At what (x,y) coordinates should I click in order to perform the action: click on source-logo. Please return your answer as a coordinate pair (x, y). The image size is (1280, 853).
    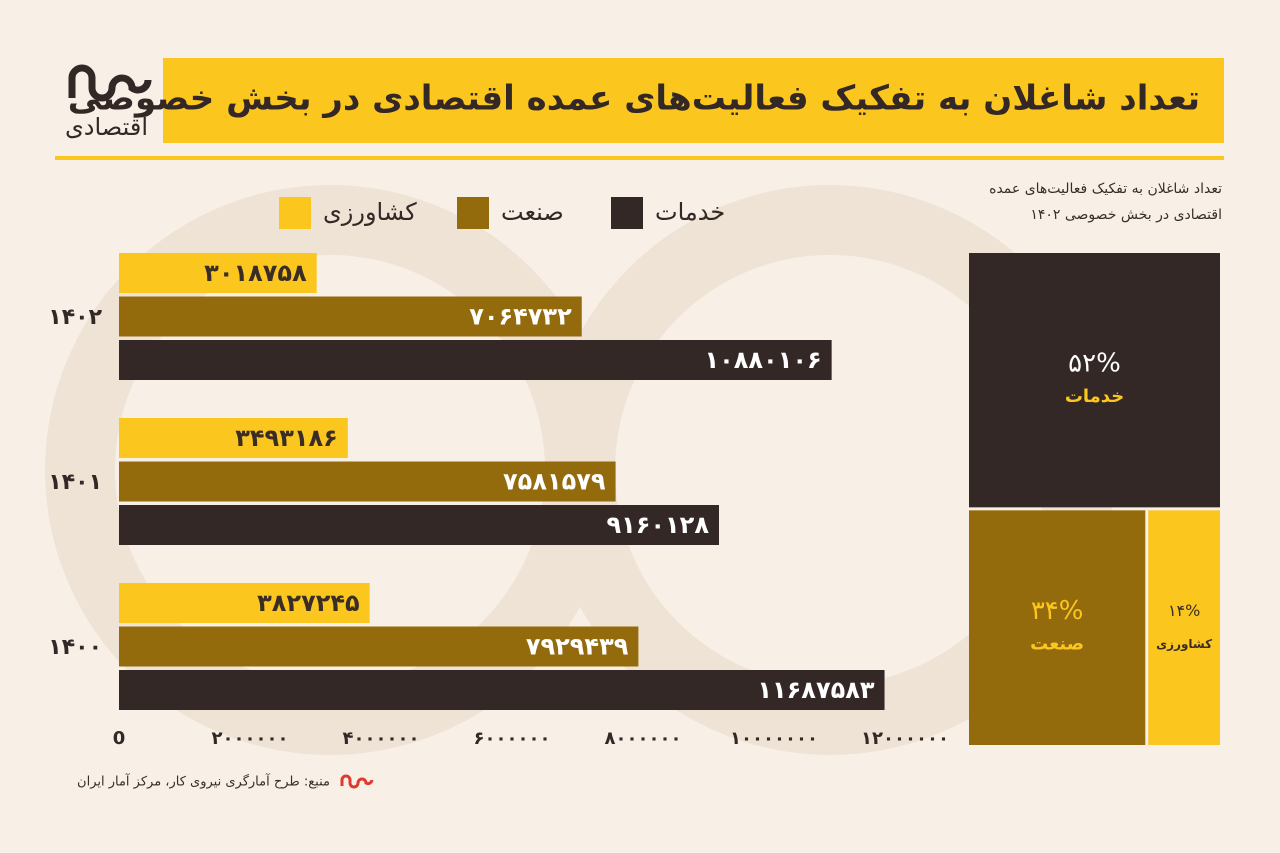
    Looking at the image, I should click on (357, 781).